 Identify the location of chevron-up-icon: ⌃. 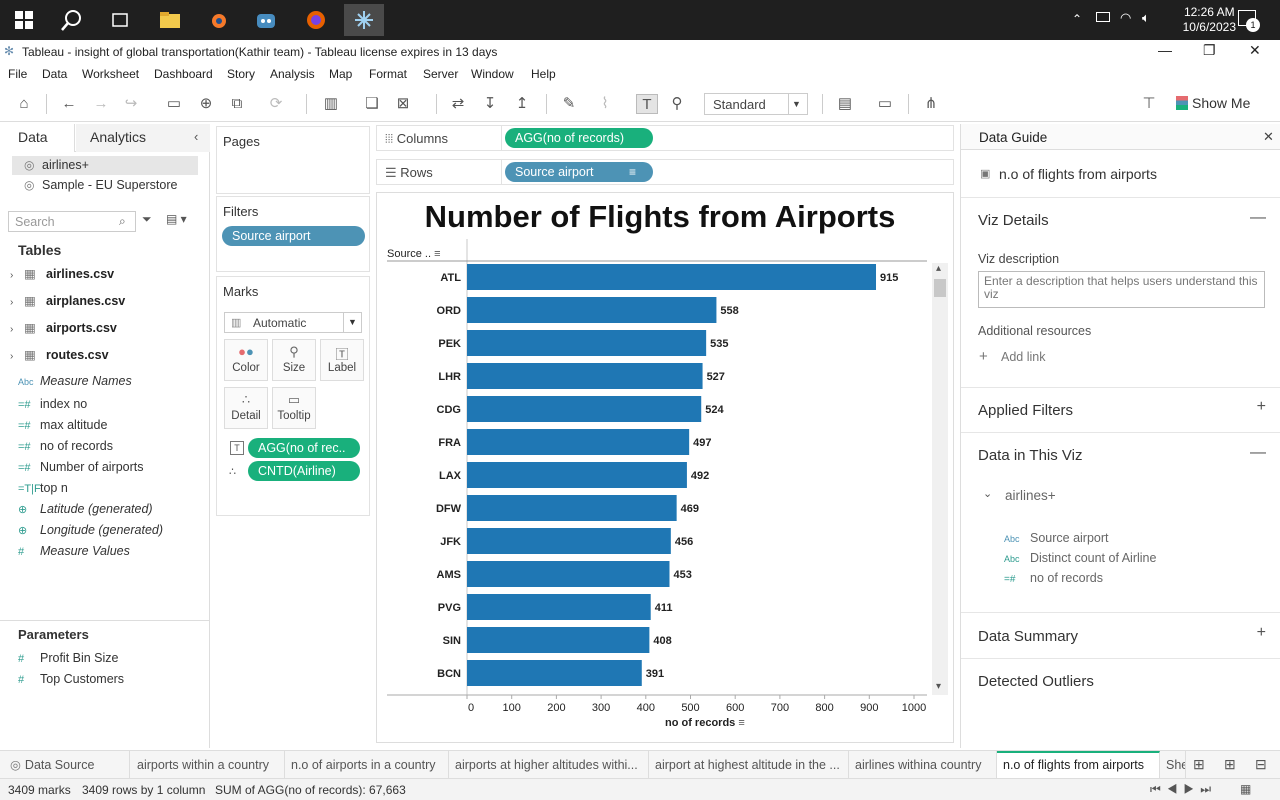
(1077, 19).